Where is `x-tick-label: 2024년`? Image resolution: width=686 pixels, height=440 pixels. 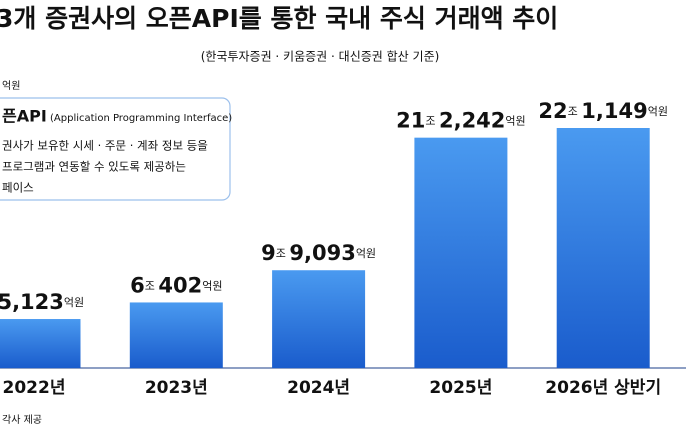 x-tick-label: 2024년 is located at coordinates (318, 388).